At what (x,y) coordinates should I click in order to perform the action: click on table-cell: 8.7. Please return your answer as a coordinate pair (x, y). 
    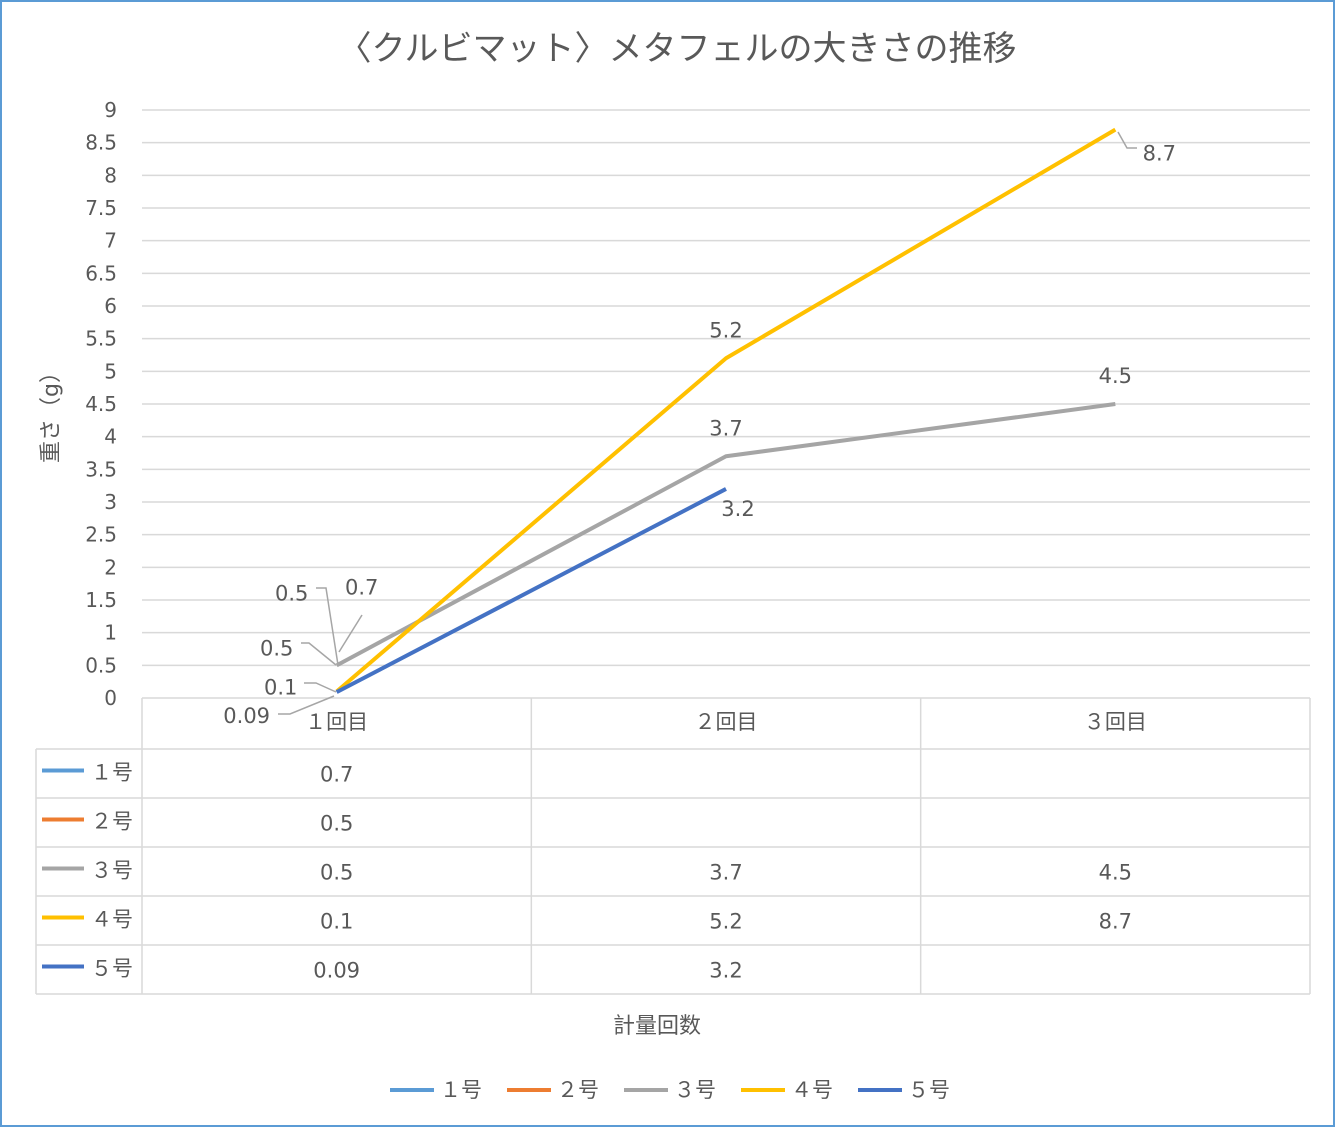
    Looking at the image, I should click on (1115, 922).